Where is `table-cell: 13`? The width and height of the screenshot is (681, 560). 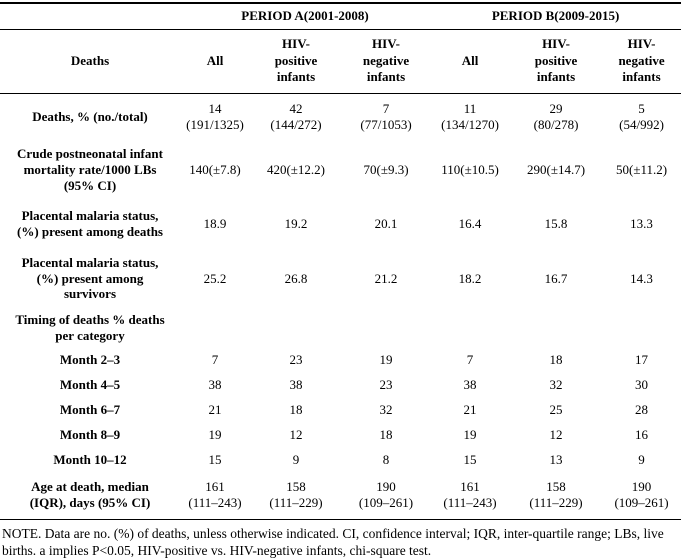
table-cell: 13 is located at coordinates (556, 459).